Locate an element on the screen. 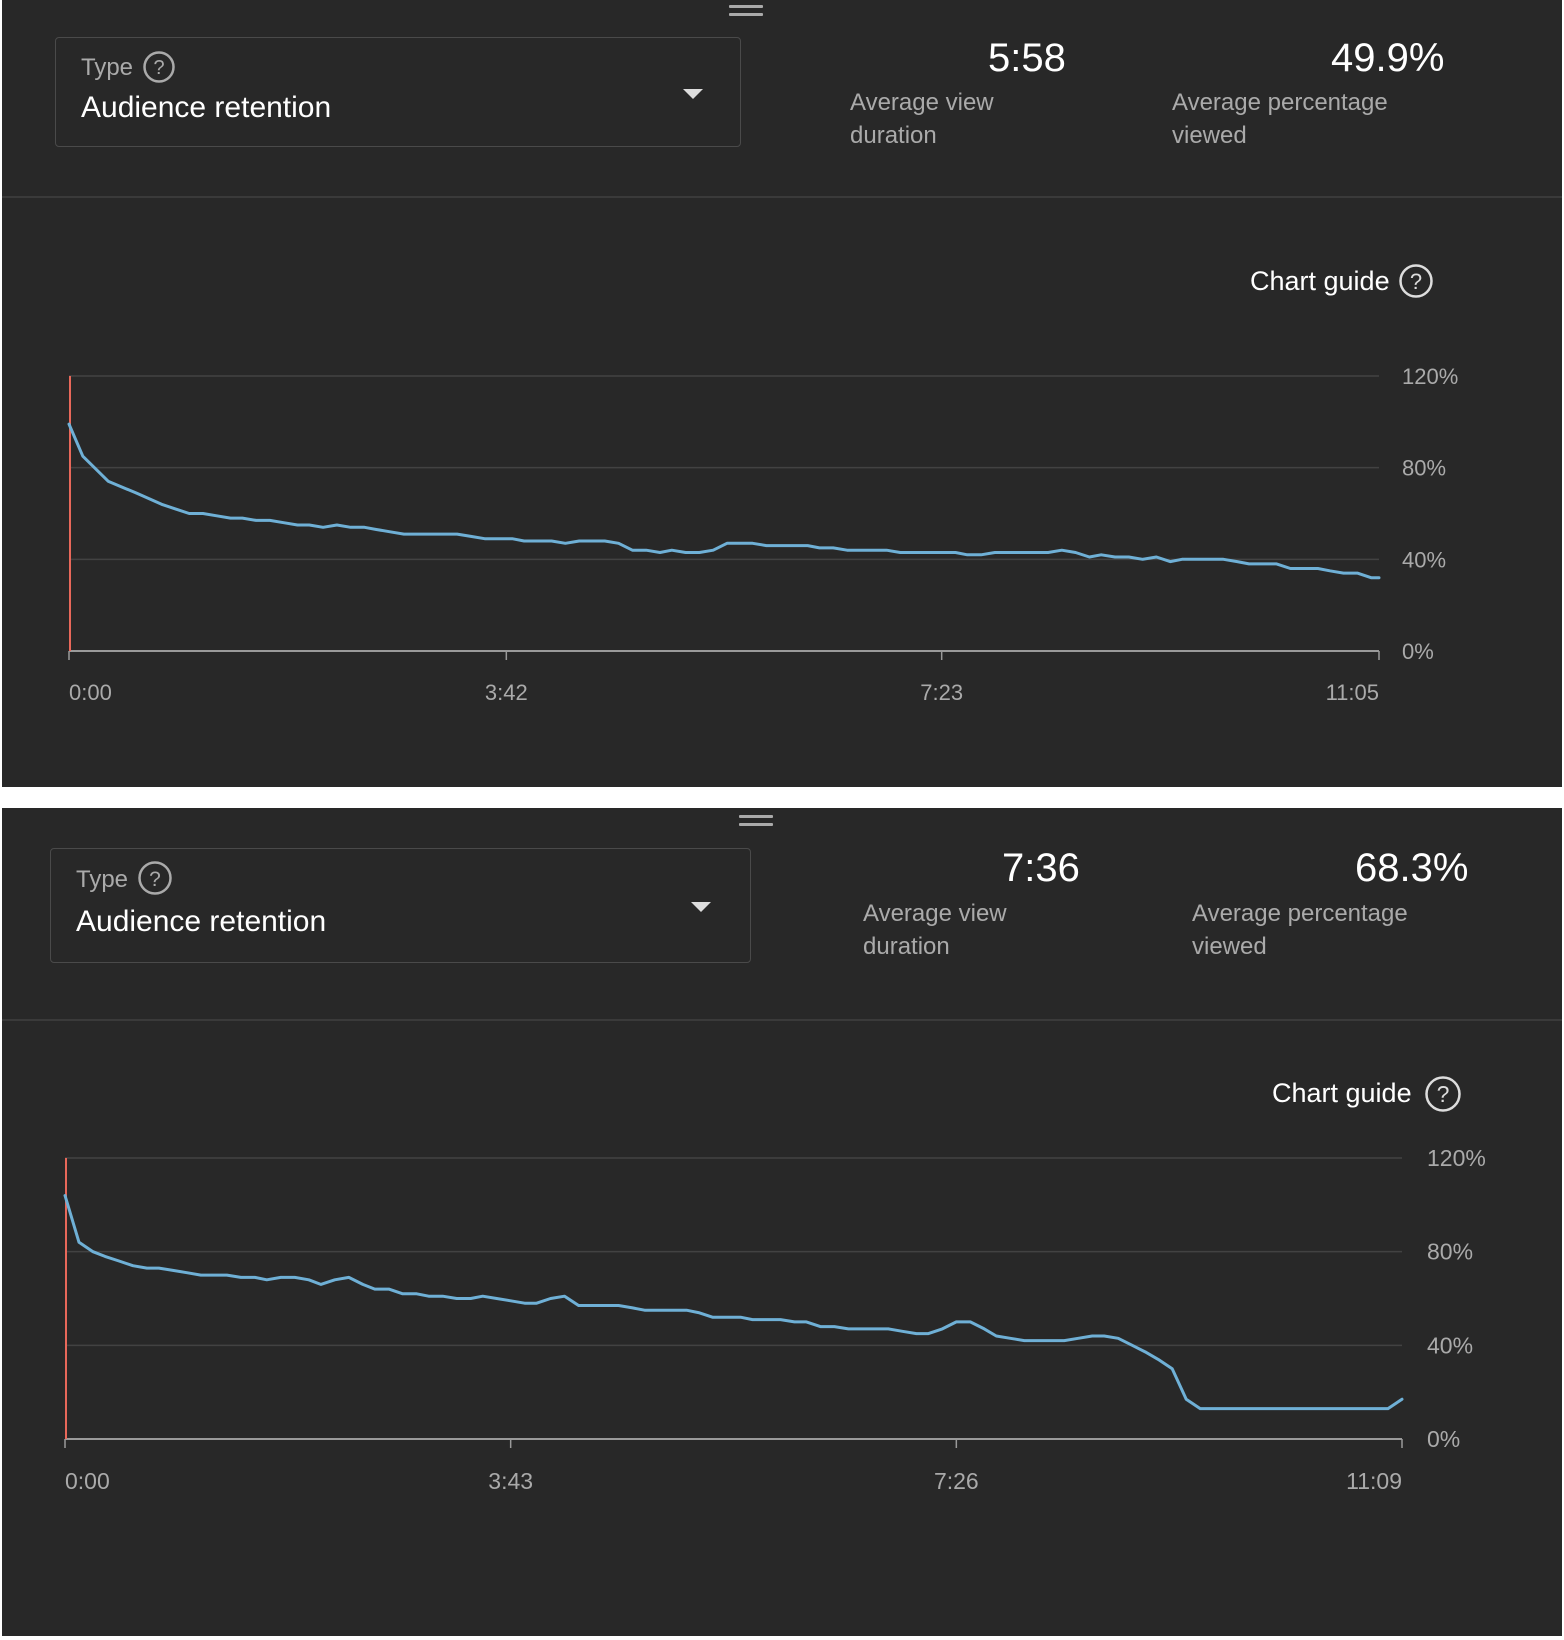 The height and width of the screenshot is (1640, 1564). avg-view-duration-value: 7:36 is located at coordinates (1041, 868).